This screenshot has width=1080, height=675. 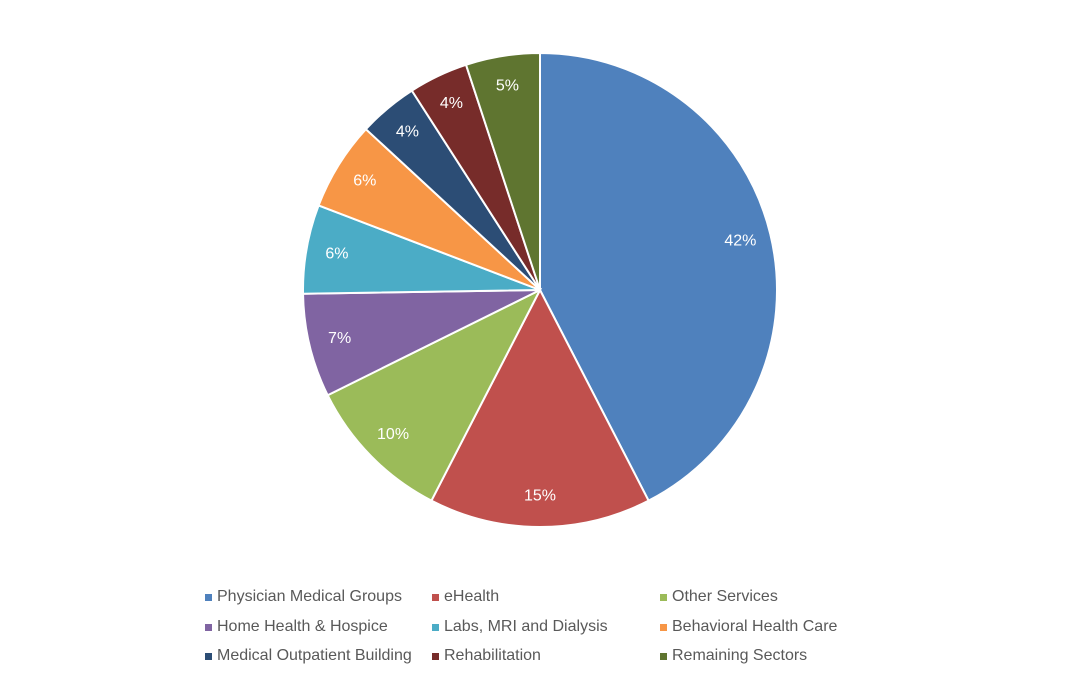 I want to click on data-label: 15%, so click(x=540, y=495).